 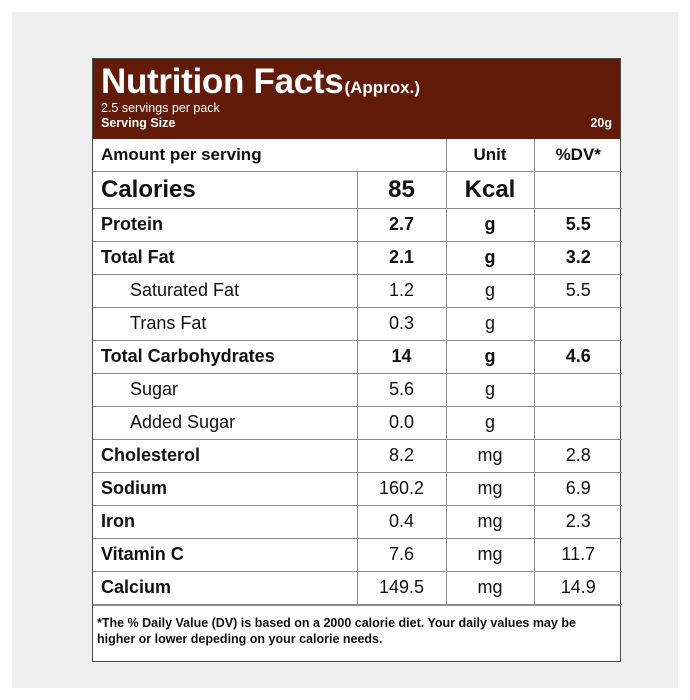 I want to click on nutrient-row: Protein 2.7 g 5.5, so click(x=357, y=224).